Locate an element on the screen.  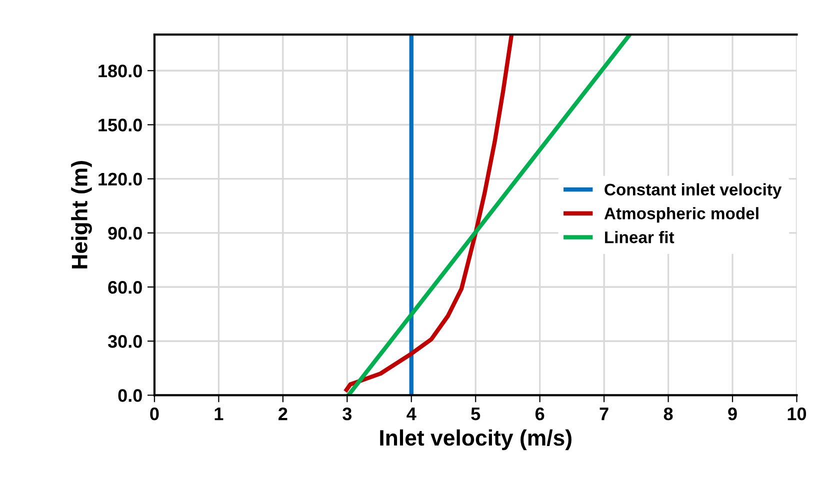
y-tick-label: 150.0 is located at coordinates (120, 125).